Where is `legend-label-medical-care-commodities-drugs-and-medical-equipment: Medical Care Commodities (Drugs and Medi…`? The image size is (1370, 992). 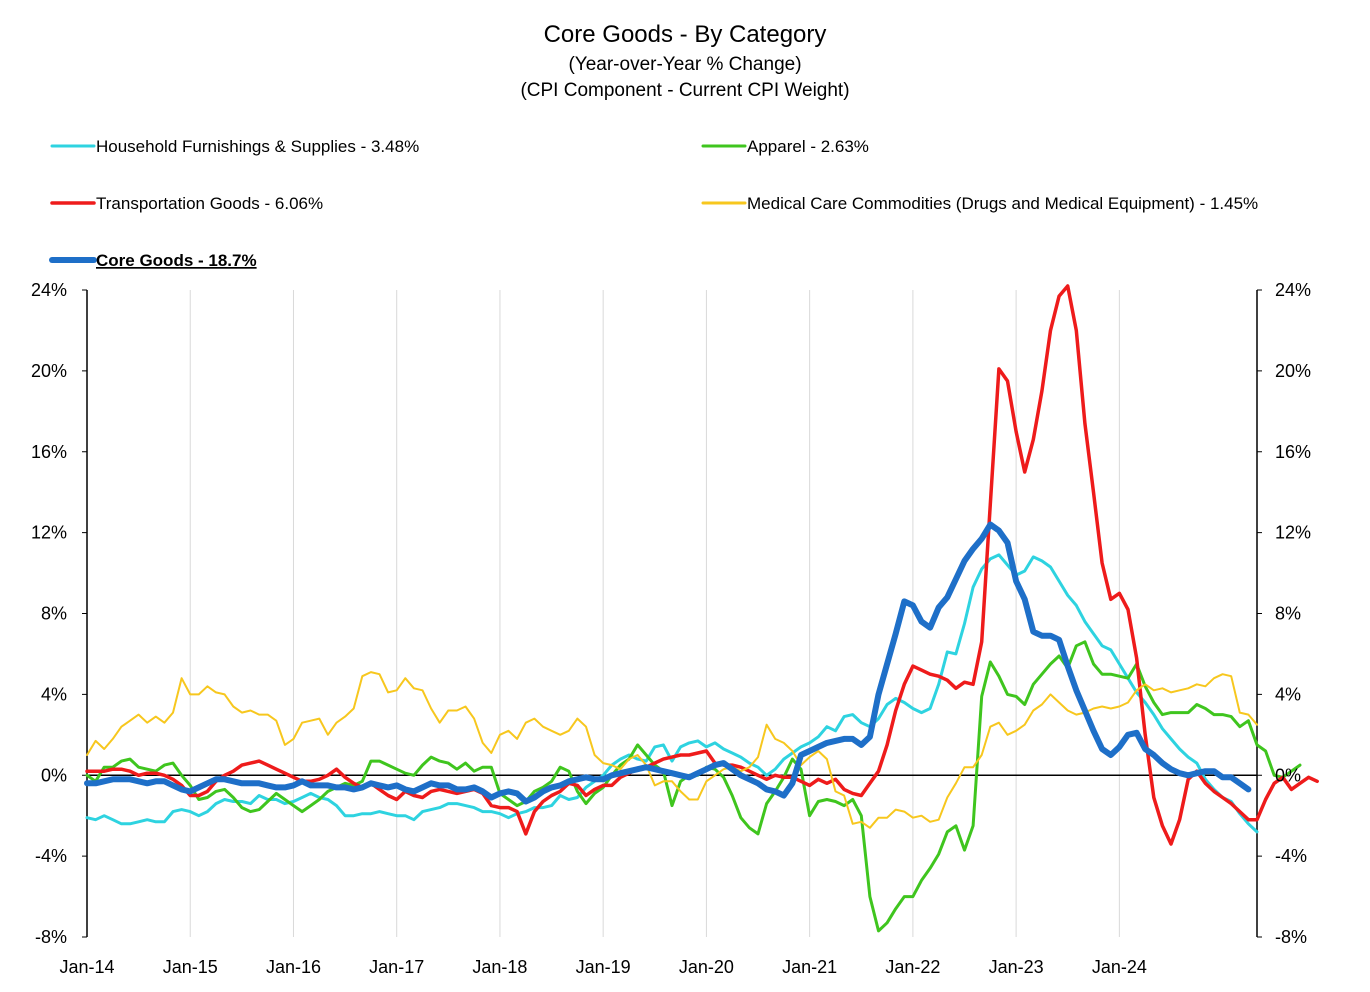 legend-label-medical-care-commodities-drugs-and-medical-equipment: Medical Care Commodities (Drugs and Medi… is located at coordinates (1002, 203).